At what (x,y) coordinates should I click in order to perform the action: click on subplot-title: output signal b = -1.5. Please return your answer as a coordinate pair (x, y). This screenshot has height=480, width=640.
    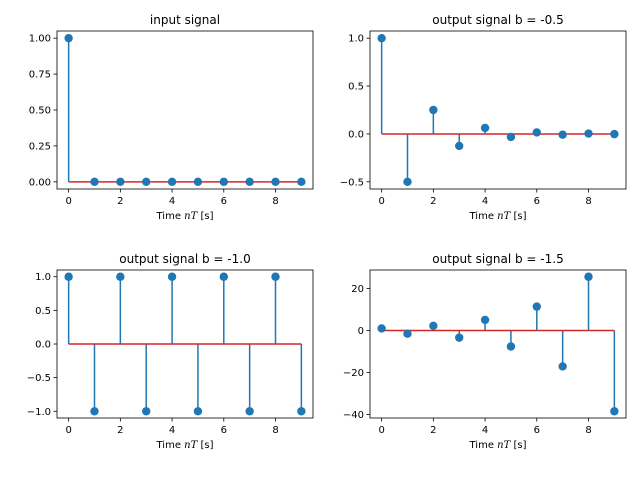
    Looking at the image, I should click on (497, 259).